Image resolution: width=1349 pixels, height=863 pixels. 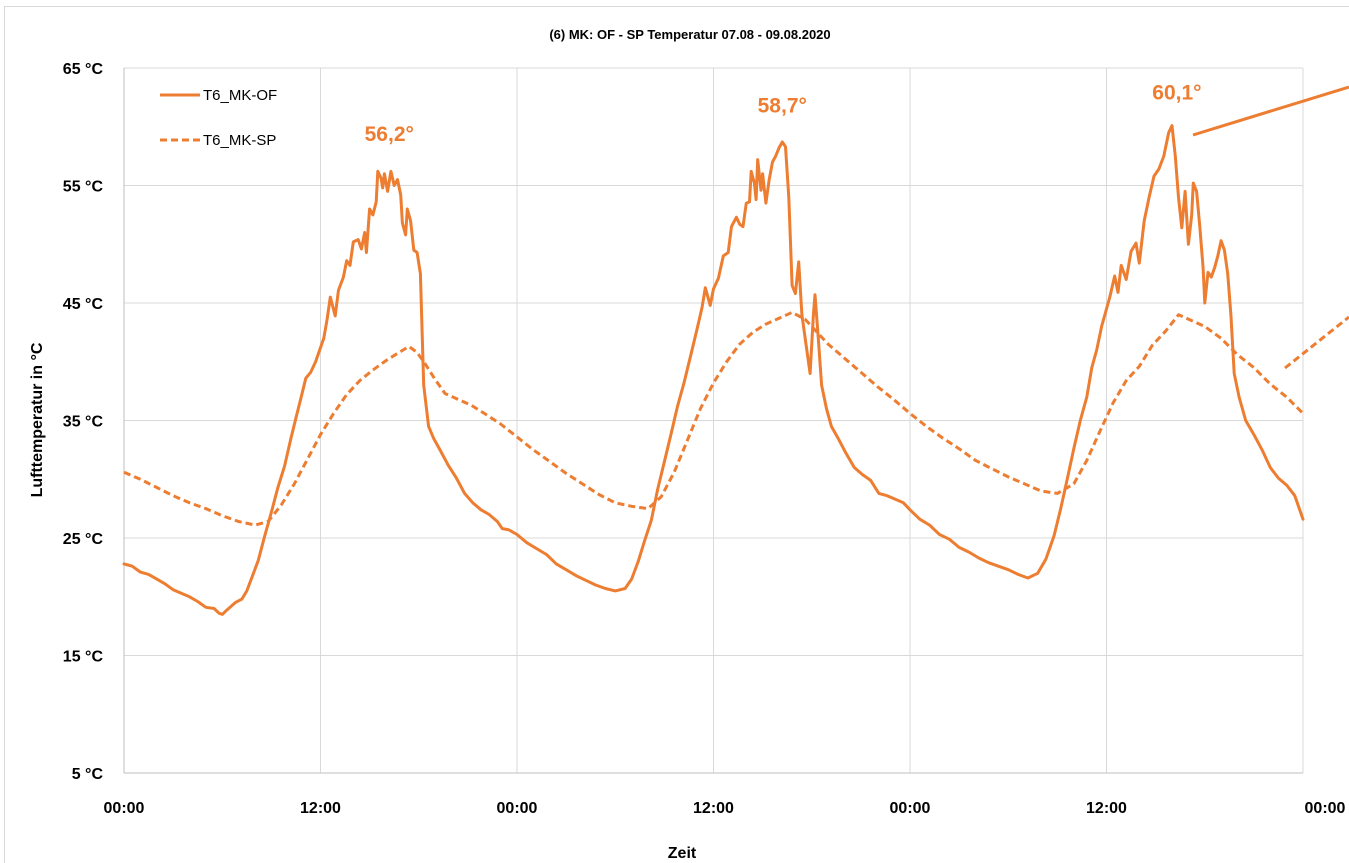 I want to click on legend-label-solid: T6_MK-OF, so click(x=240, y=95).